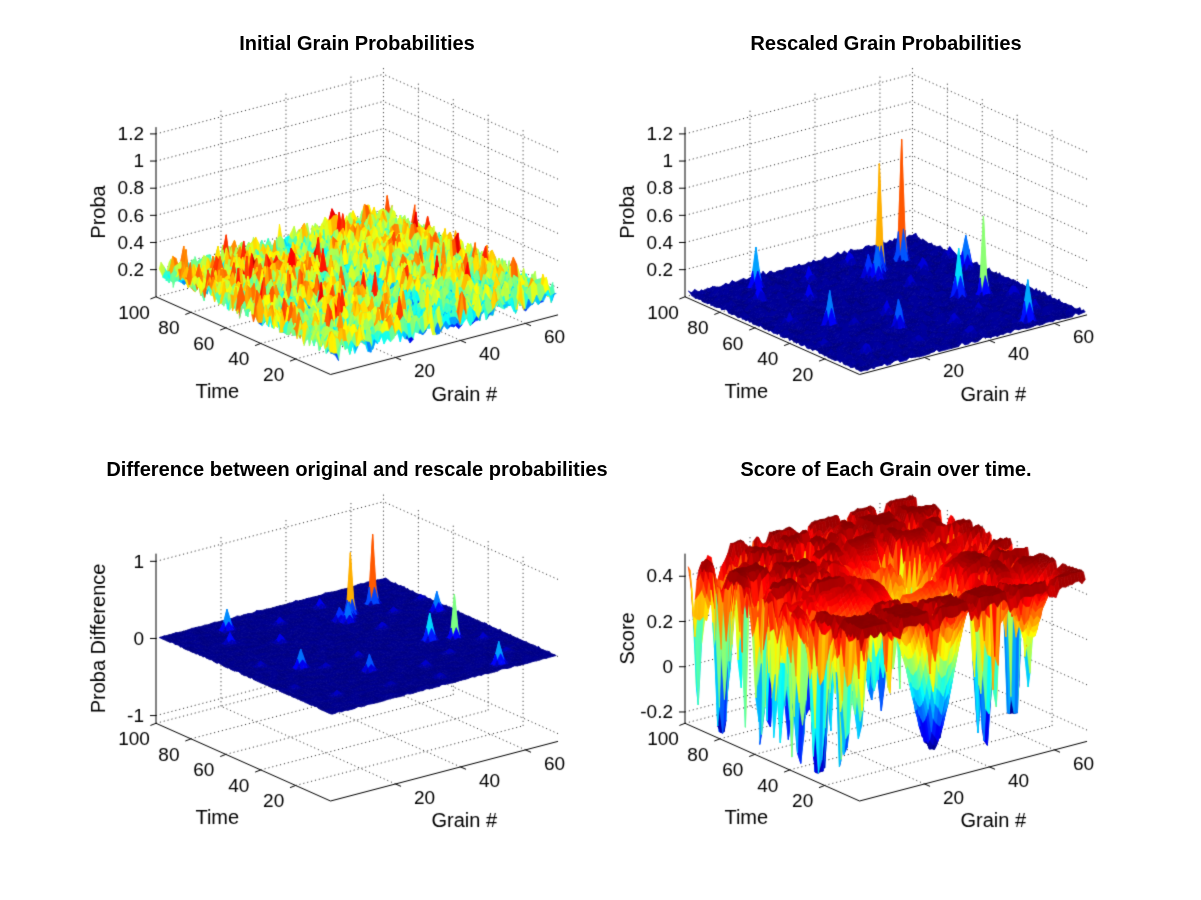  What do you see at coordinates (357, 44) in the screenshot?
I see `subplot-initial-title: Initial Grain Probabilities` at bounding box center [357, 44].